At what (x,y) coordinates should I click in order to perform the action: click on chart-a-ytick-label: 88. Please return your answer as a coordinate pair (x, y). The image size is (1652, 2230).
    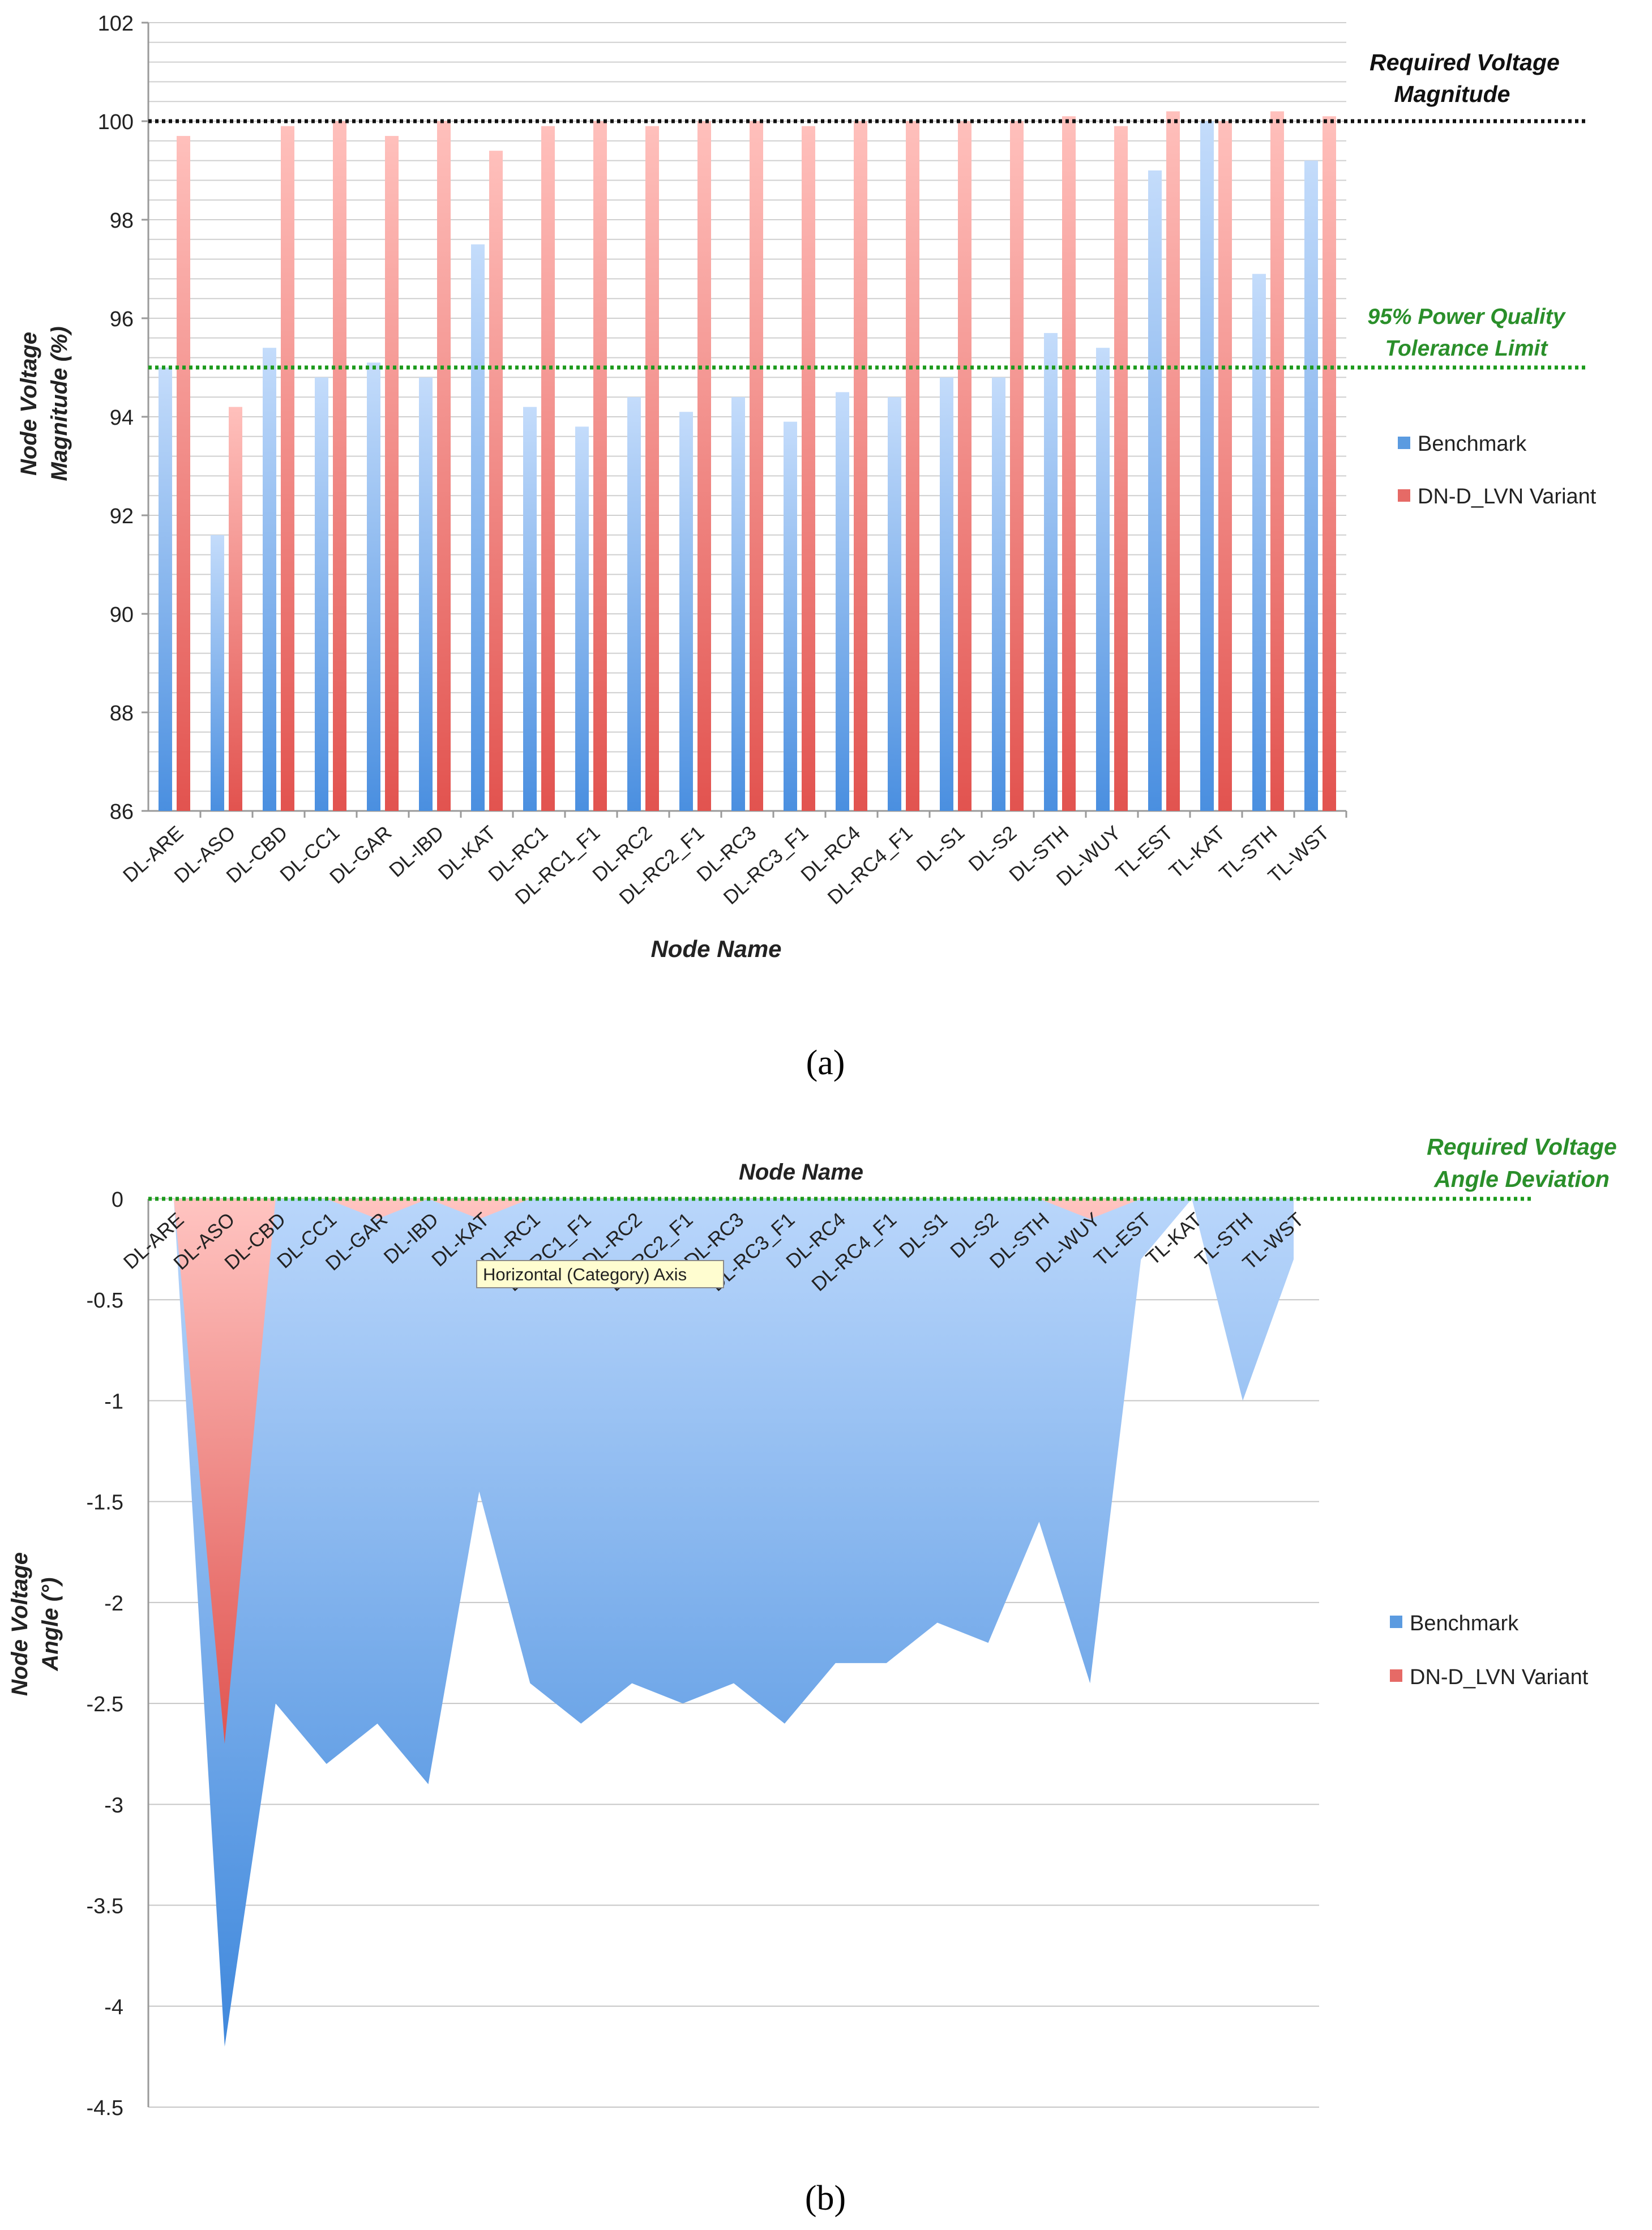
    Looking at the image, I should click on (122, 713).